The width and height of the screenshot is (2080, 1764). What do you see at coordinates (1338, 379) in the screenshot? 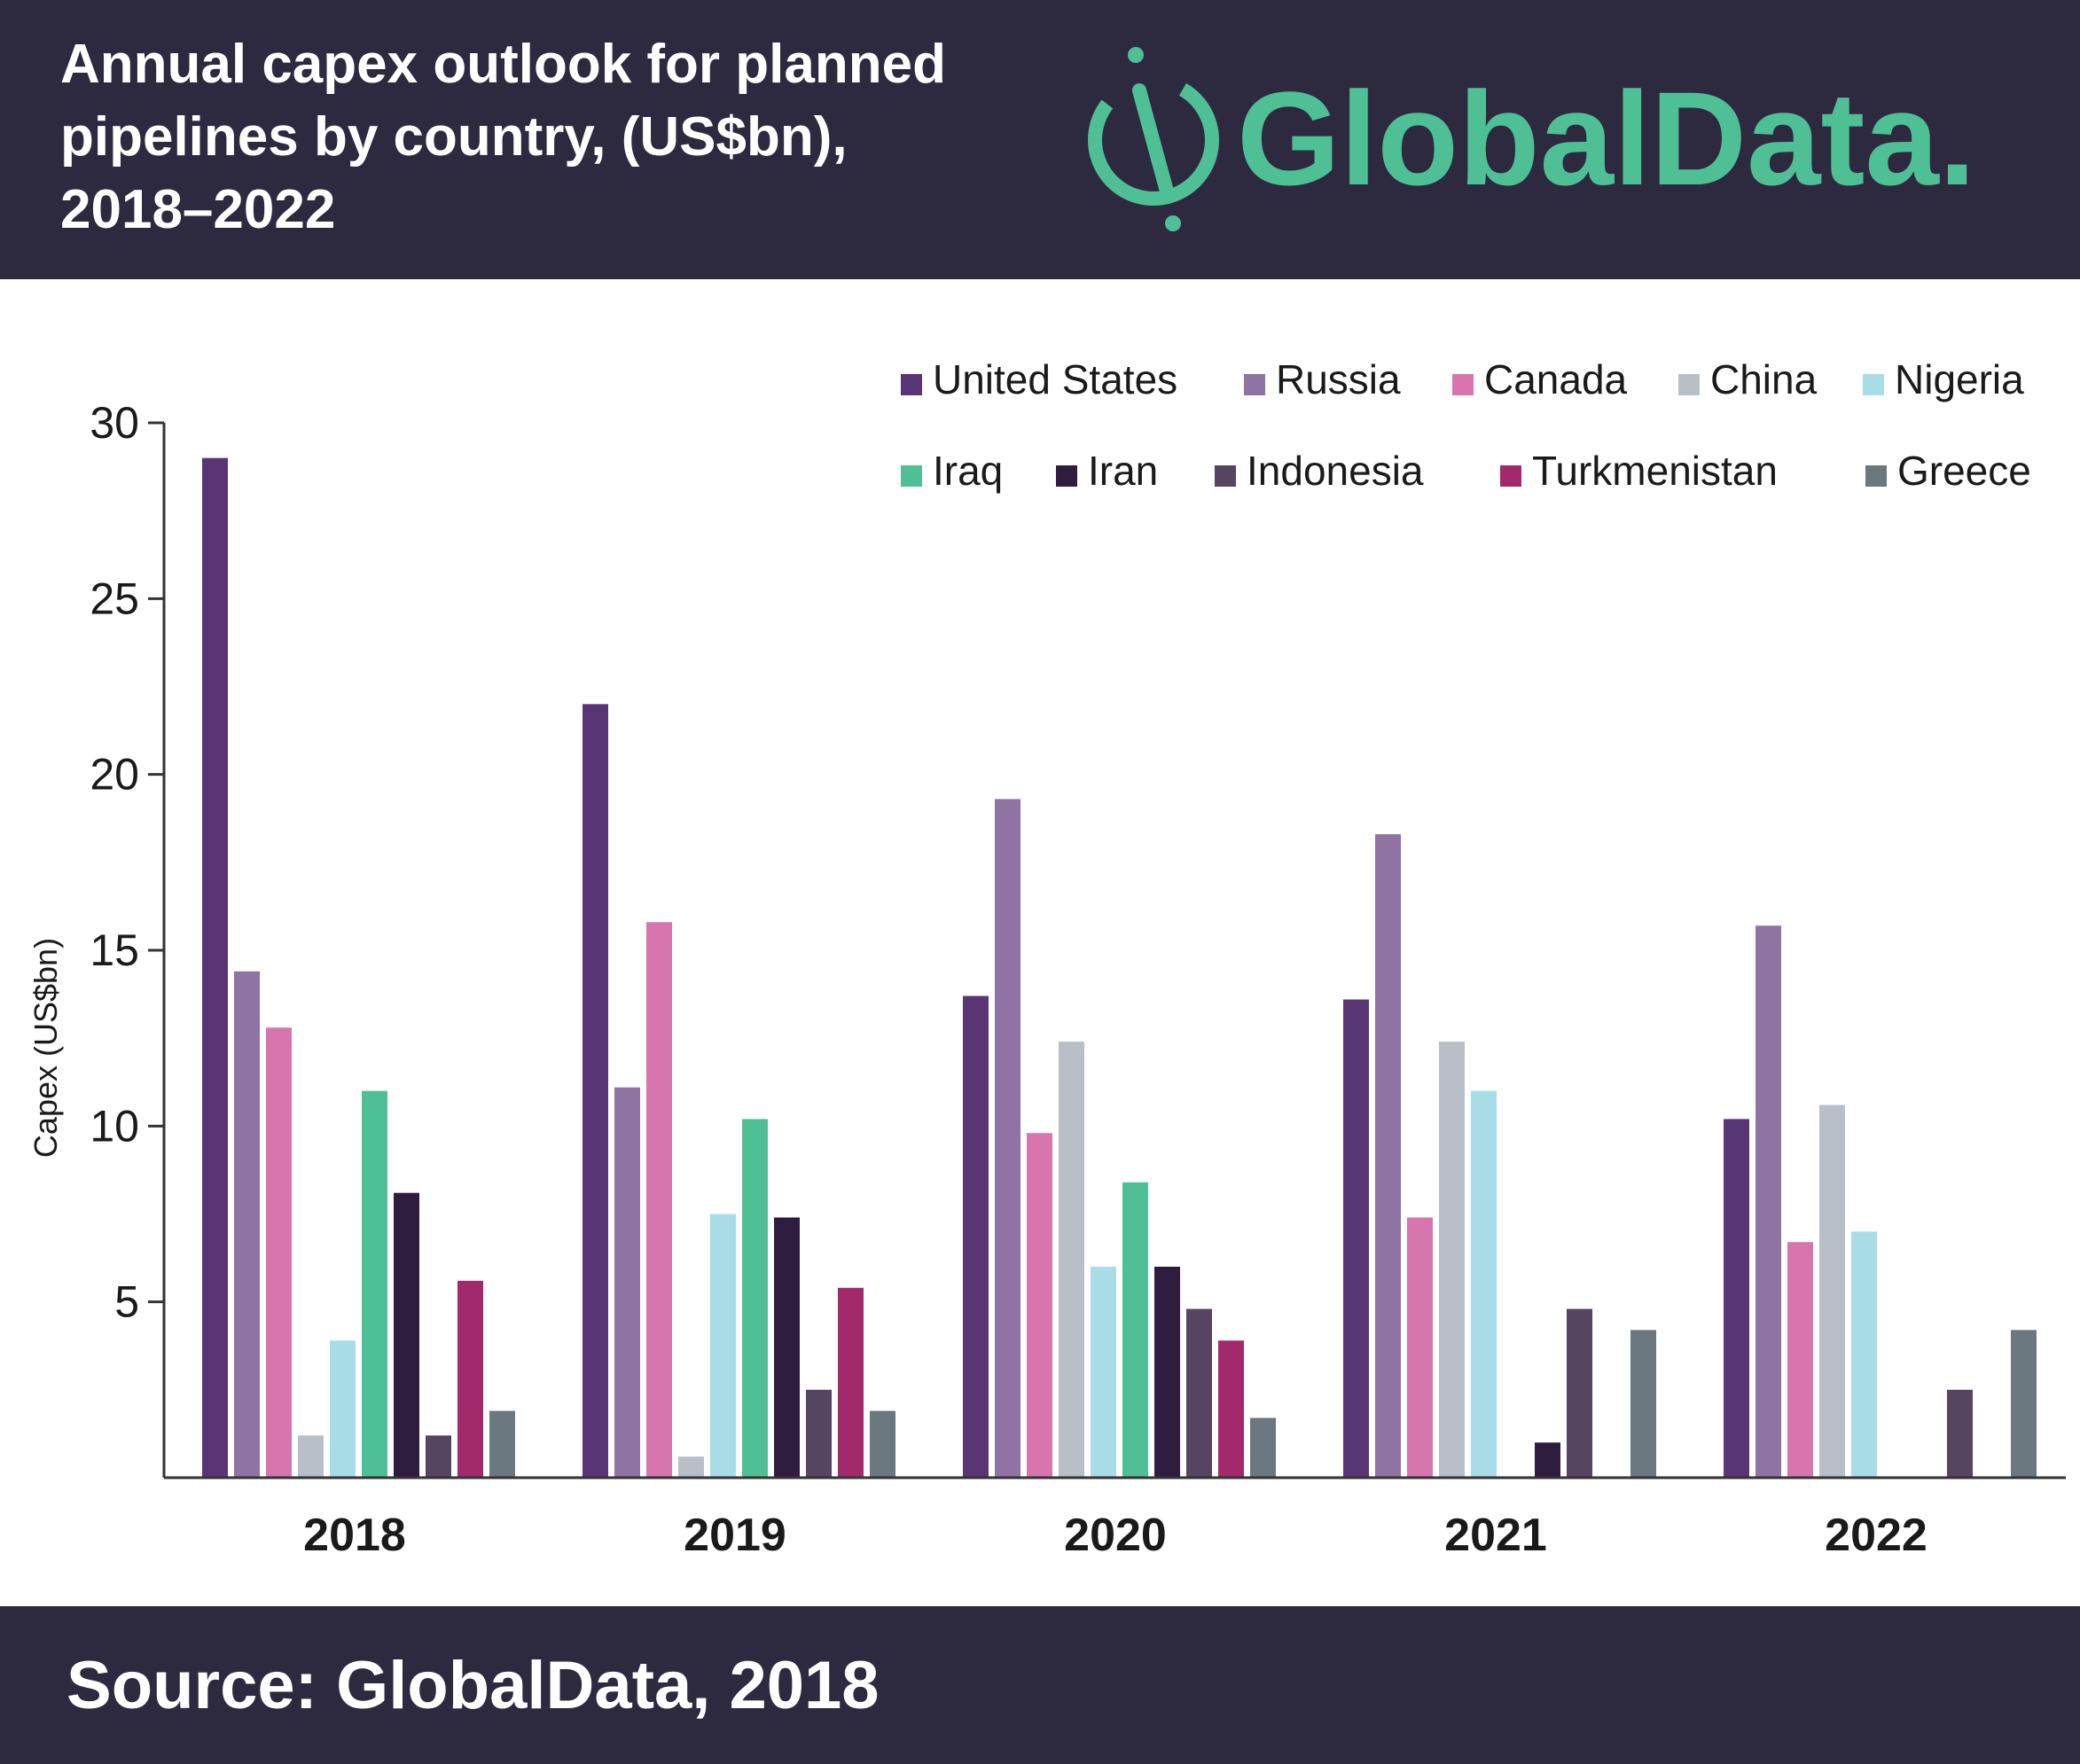
I see `legend-label-russia: Russia` at bounding box center [1338, 379].